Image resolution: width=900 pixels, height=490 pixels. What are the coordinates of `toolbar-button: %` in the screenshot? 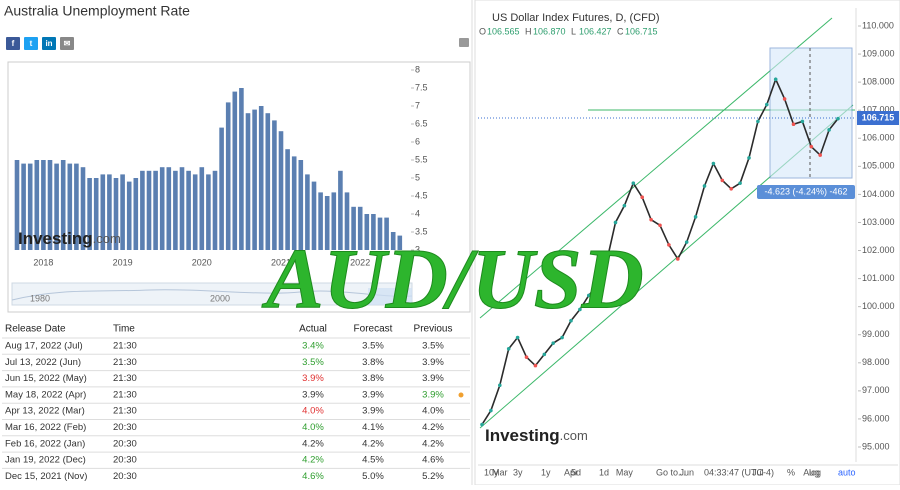 It's located at (791, 472).